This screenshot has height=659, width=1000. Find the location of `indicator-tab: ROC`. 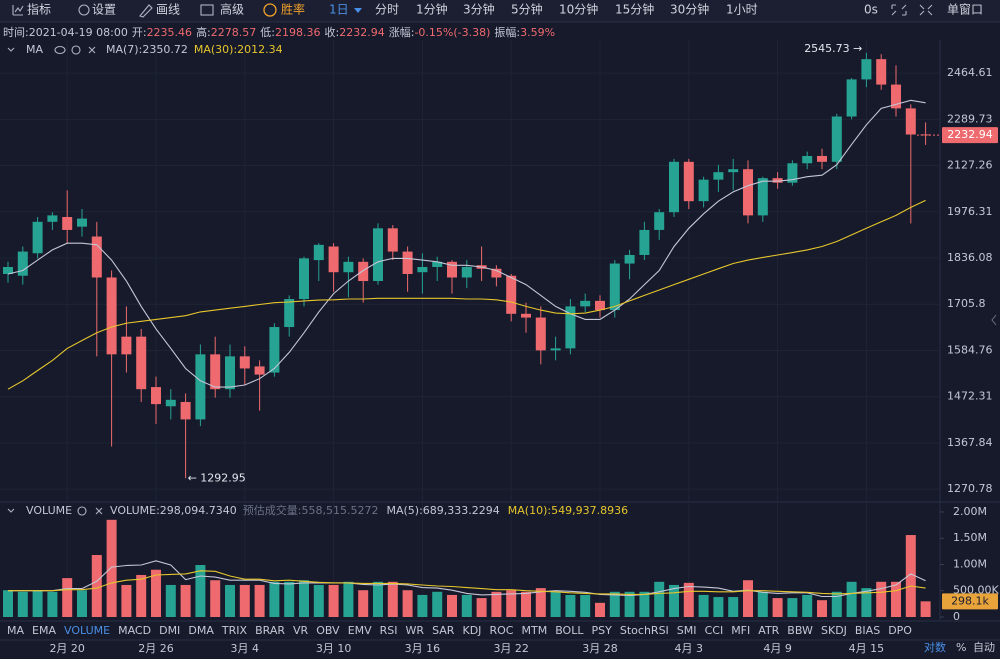

indicator-tab: ROC is located at coordinates (502, 630).